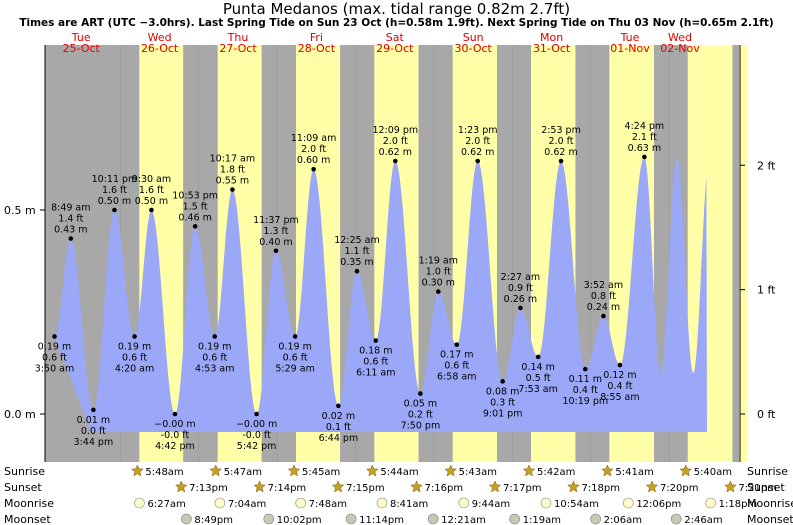 The width and height of the screenshot is (793, 525). What do you see at coordinates (645, 126) in the screenshot?
I see `tide-time: 4:24 pm` at bounding box center [645, 126].